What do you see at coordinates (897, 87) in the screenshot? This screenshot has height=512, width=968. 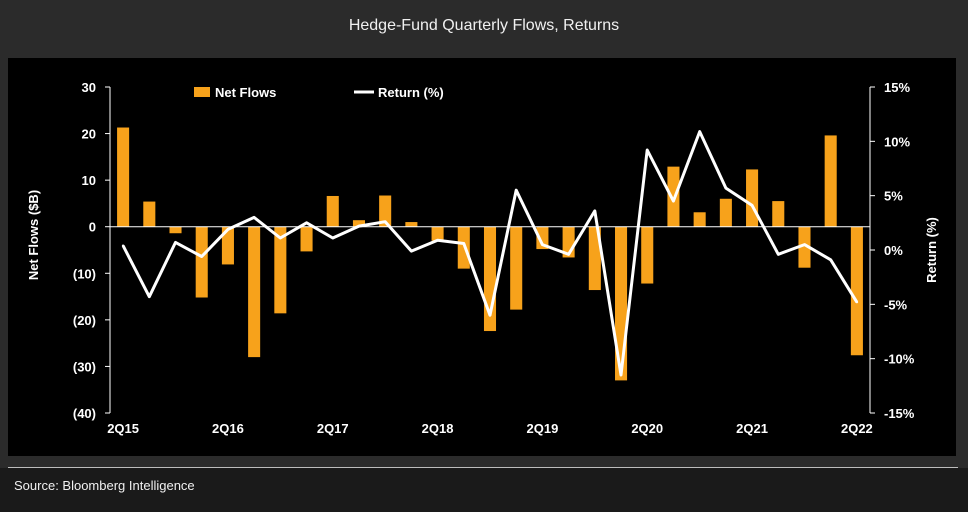 I see `y-right-tick-label: 15%` at bounding box center [897, 87].